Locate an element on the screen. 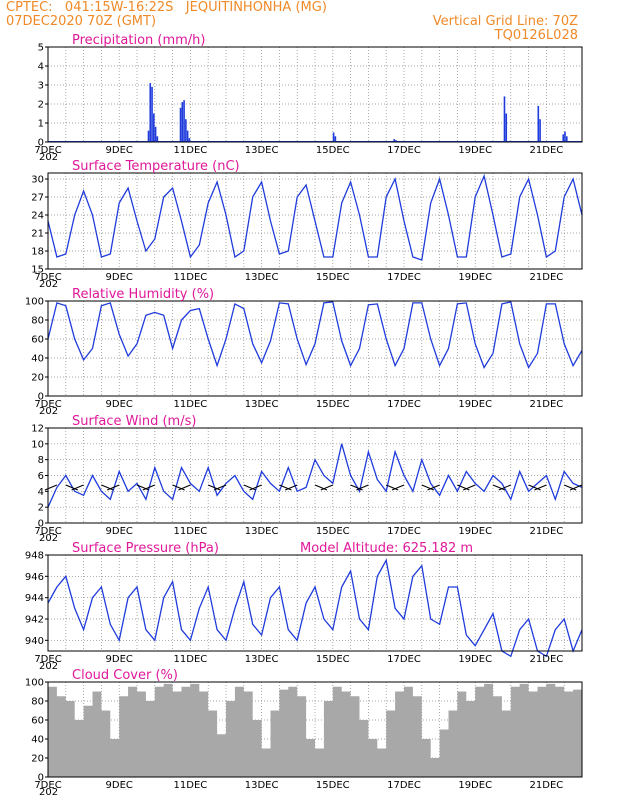 This screenshot has height=800, width=618. panel-4-ytick-label: 2 is located at coordinates (41, 508).